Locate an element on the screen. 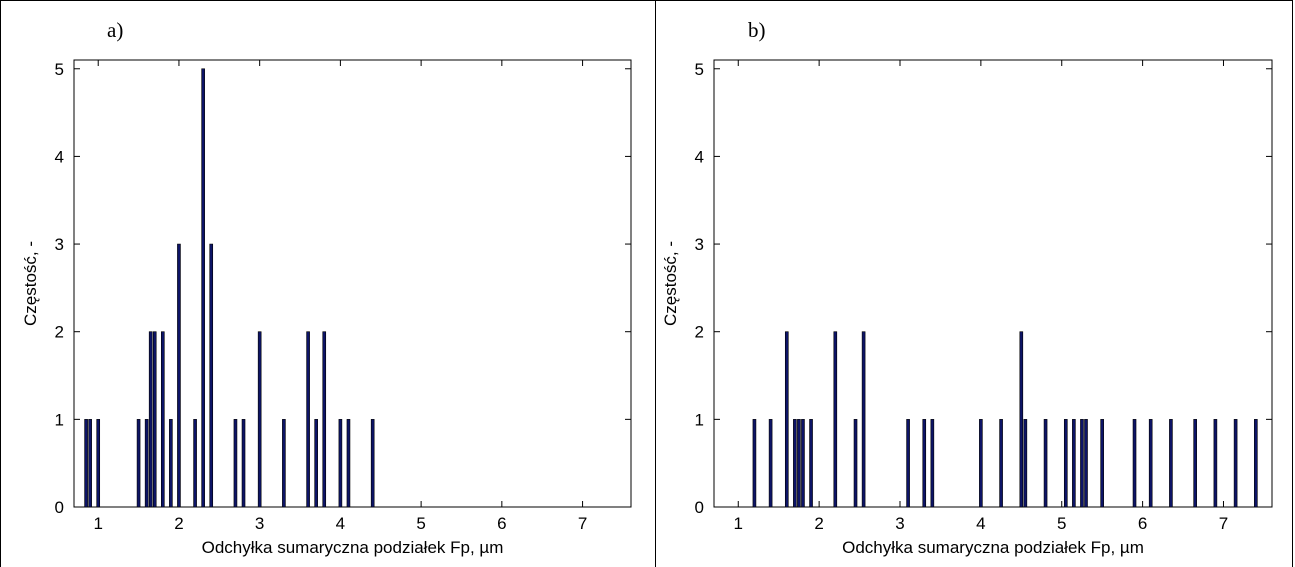  panel-b-label: b) is located at coordinates (757, 30).